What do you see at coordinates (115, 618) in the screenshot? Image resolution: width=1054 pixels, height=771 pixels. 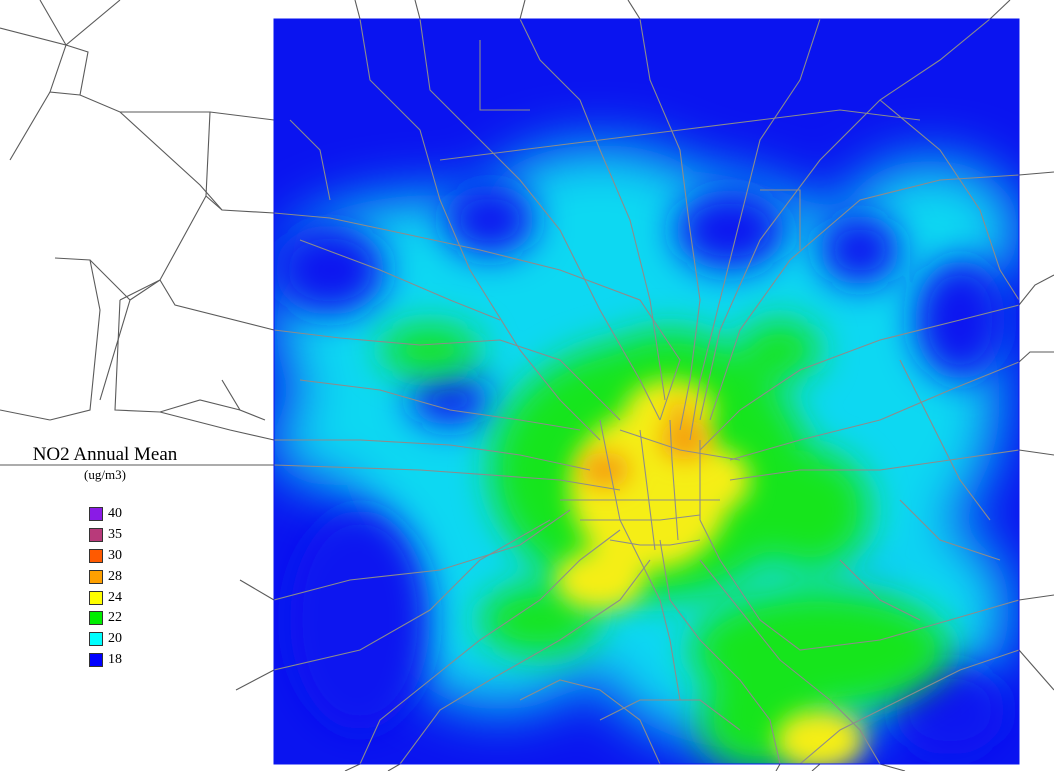 I see `legend-label: 22` at bounding box center [115, 618].